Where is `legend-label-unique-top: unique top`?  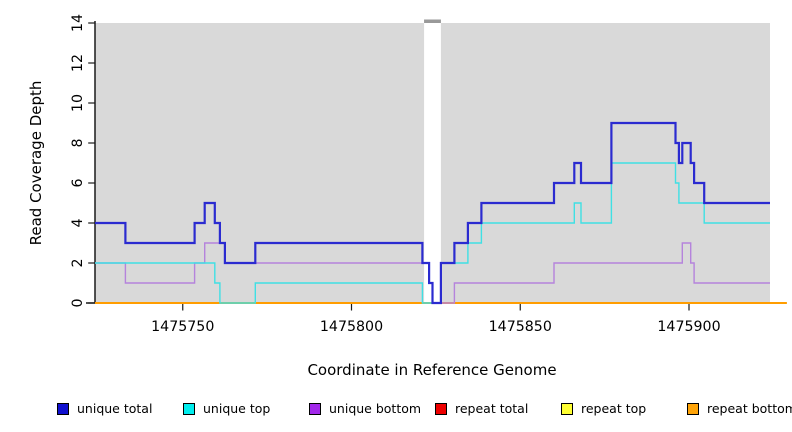 legend-label-unique-top: unique top is located at coordinates (237, 408).